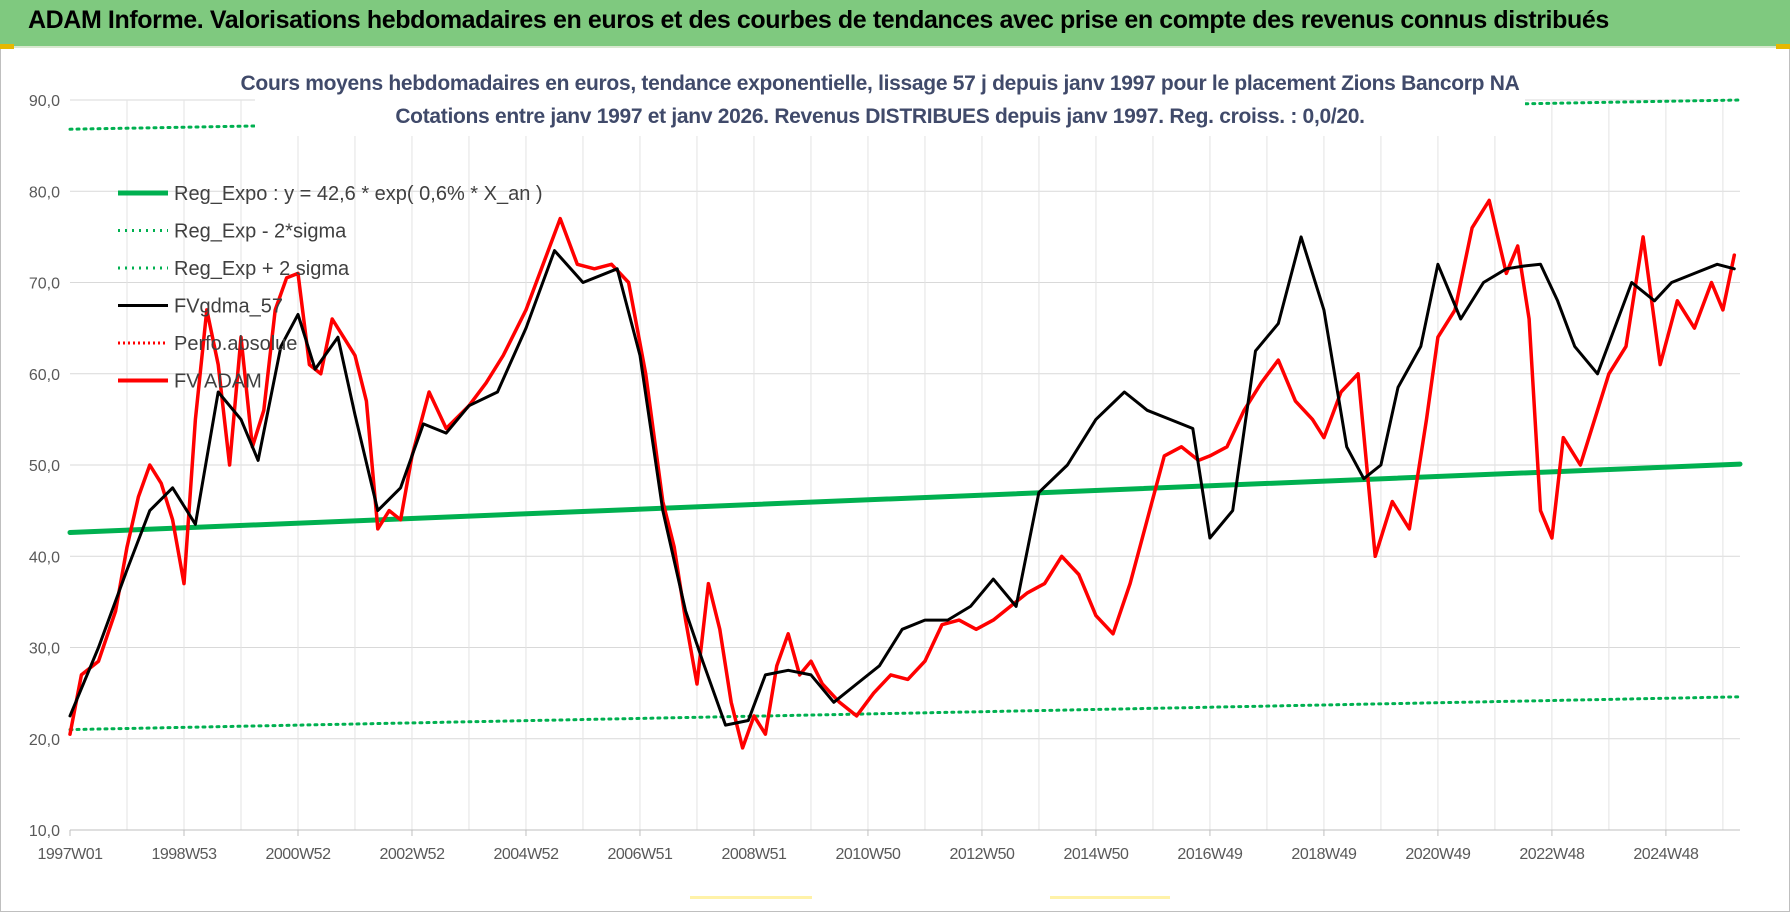  What do you see at coordinates (228, 307) in the screenshot?
I see `legend-label: FVgdma_57` at bounding box center [228, 307].